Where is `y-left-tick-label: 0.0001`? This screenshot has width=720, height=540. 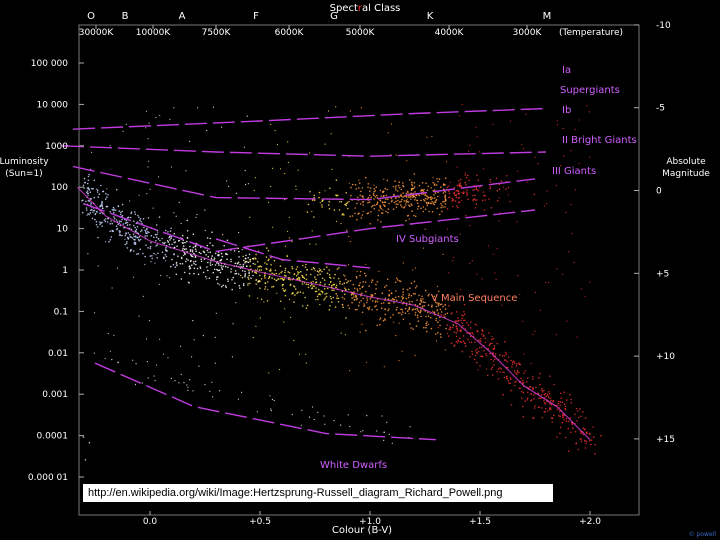 y-left-tick-label: 0.0001 is located at coordinates (53, 437).